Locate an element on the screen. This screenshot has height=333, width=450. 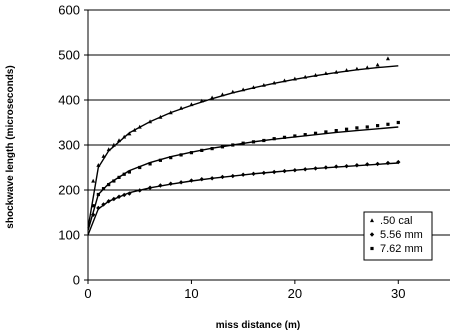
y-tick-label: 100 is located at coordinates (69, 235).